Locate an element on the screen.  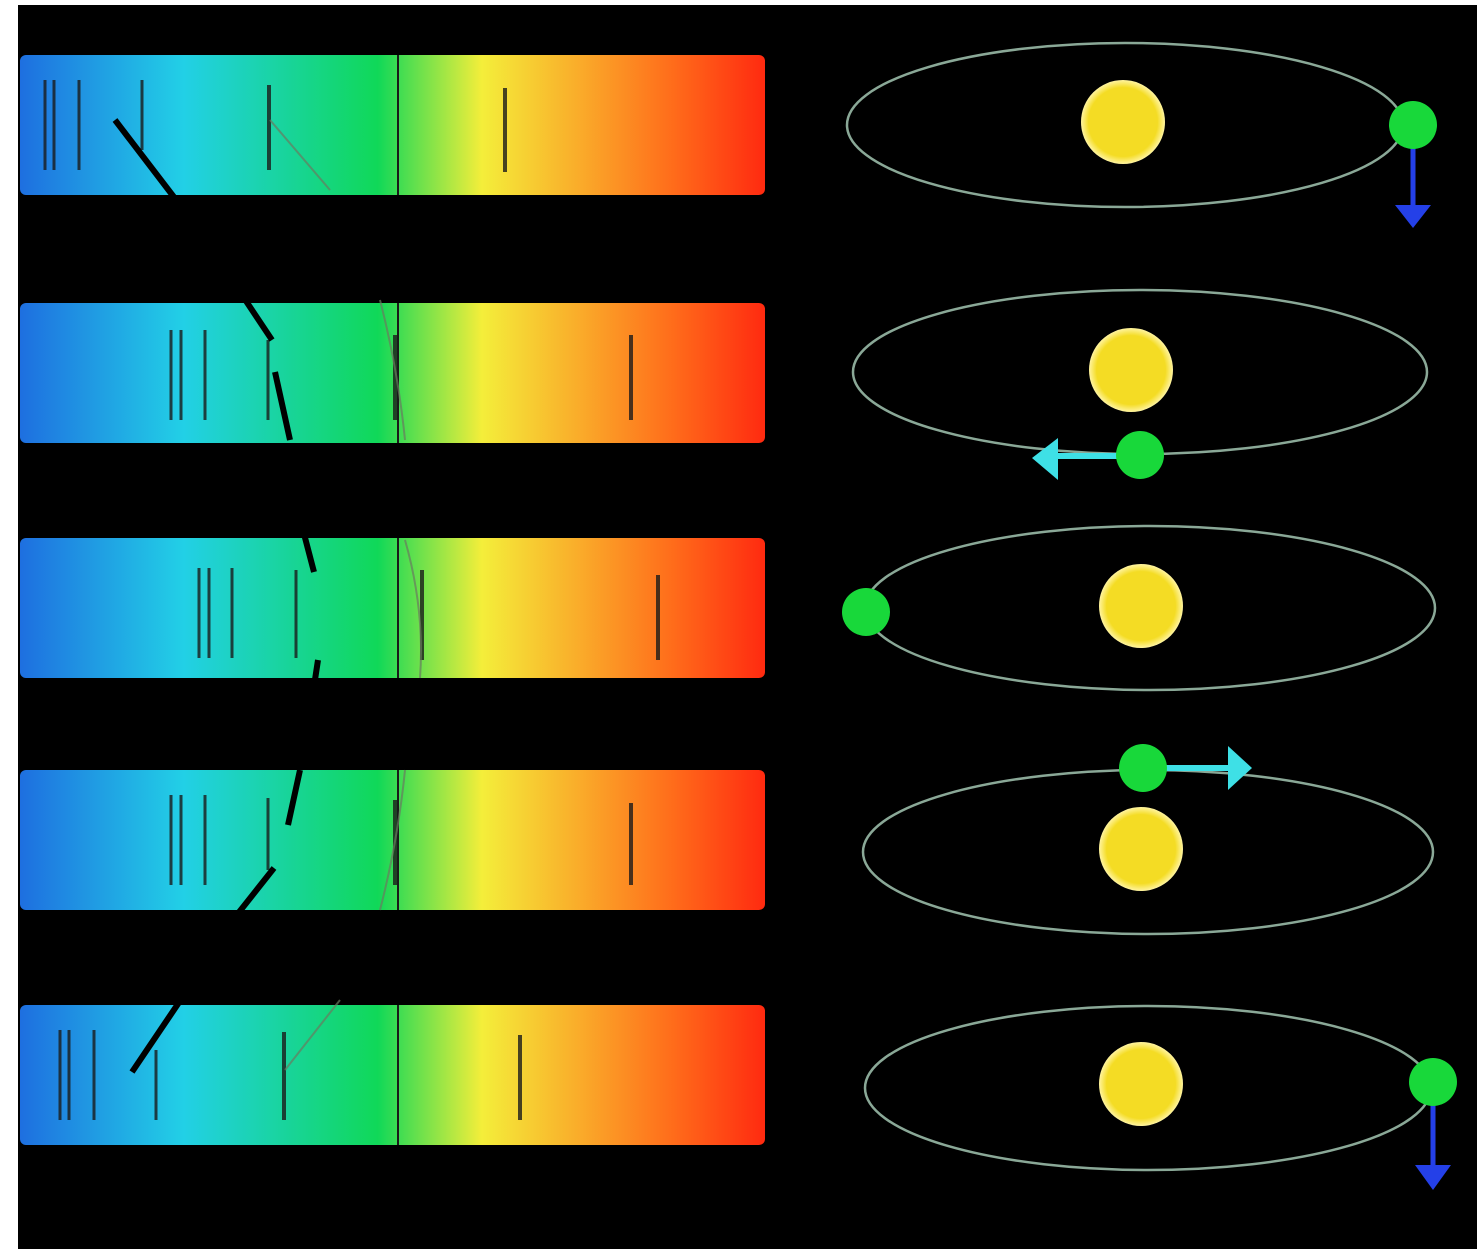
arrow-right-icon is located at coordinates (1206, 768).